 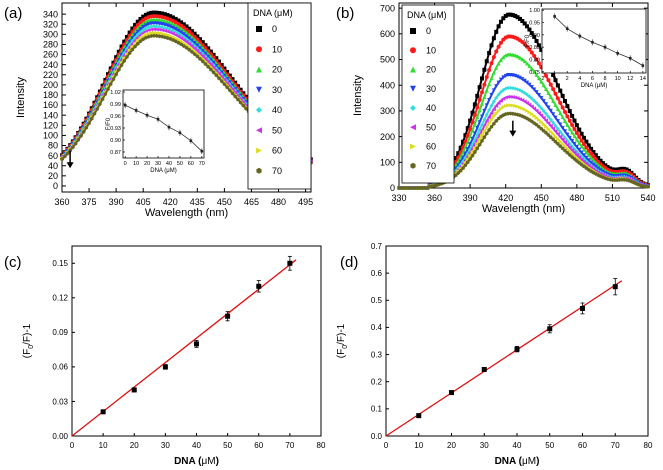 What do you see at coordinates (191, 164) in the screenshot?
I see `inset-x-tick-label: 60` at bounding box center [191, 164].